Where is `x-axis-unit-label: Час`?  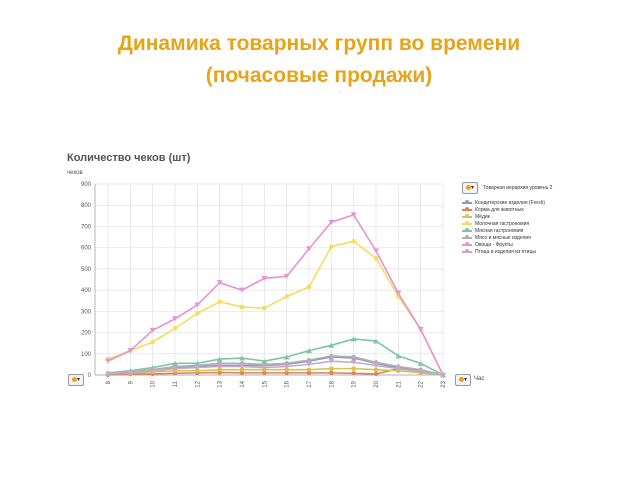 x-axis-unit-label: Час is located at coordinates (479, 379).